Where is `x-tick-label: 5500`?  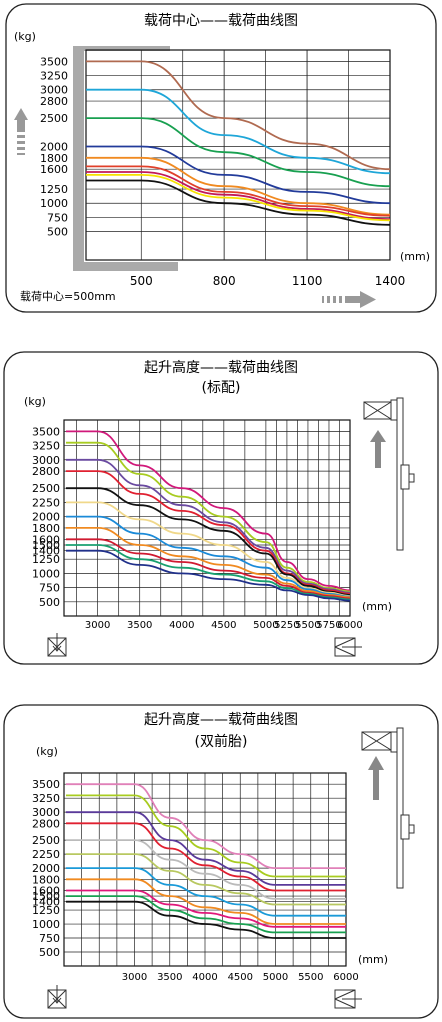 x-tick-label: 5500 is located at coordinates (310, 977).